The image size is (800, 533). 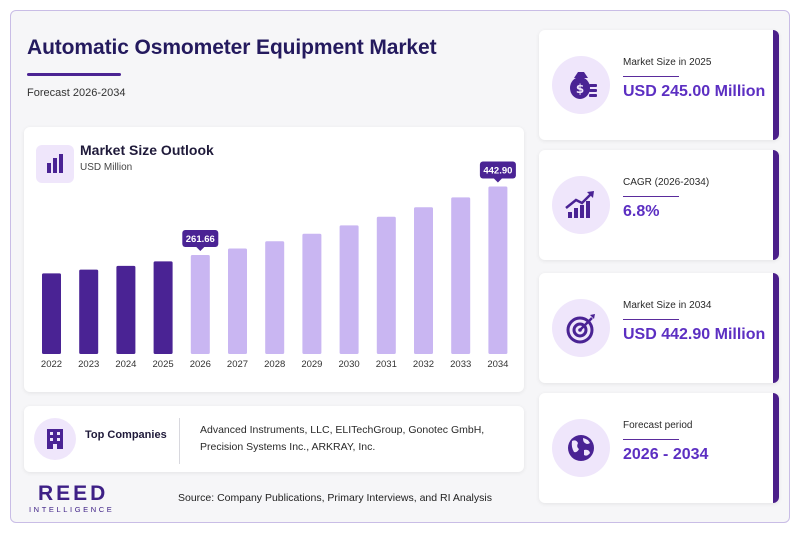 What do you see at coordinates (658, 425) in the screenshot?
I see `stat-label: Forecast period` at bounding box center [658, 425].